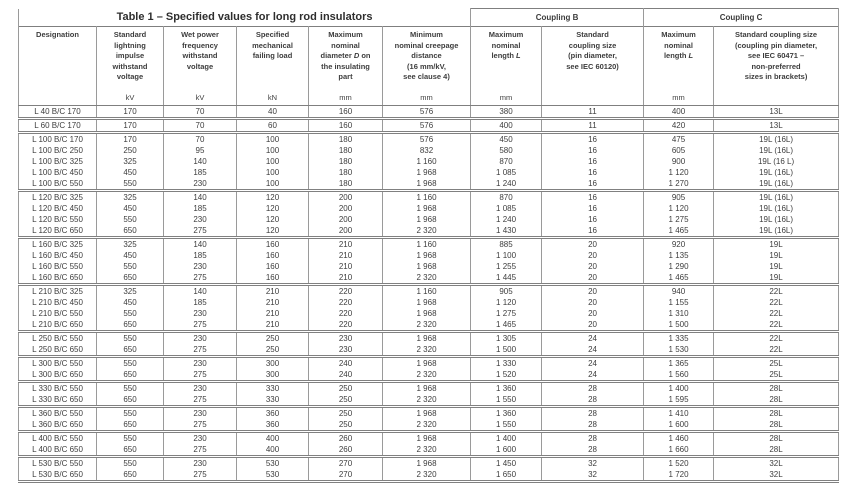 The width and height of the screenshot is (843, 494). Describe the element at coordinates (506, 450) in the screenshot. I see `value-cell: 1 600` at that location.